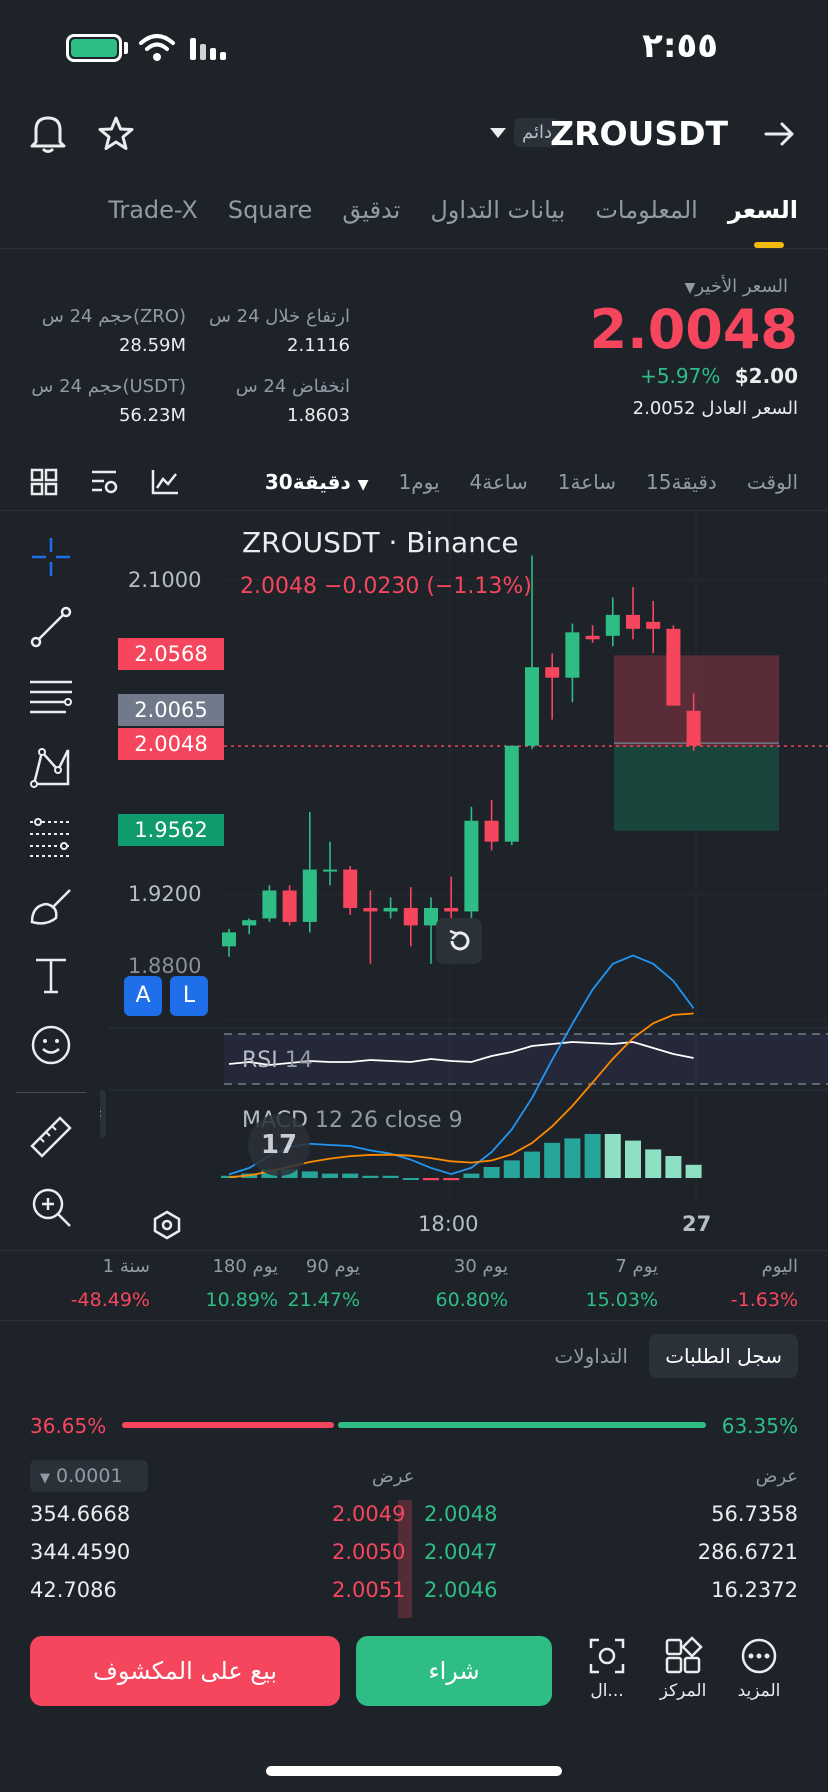 This screenshot has height=1792, width=828. Describe the element at coordinates (51, 907) in the screenshot. I see `brush-icon` at that location.